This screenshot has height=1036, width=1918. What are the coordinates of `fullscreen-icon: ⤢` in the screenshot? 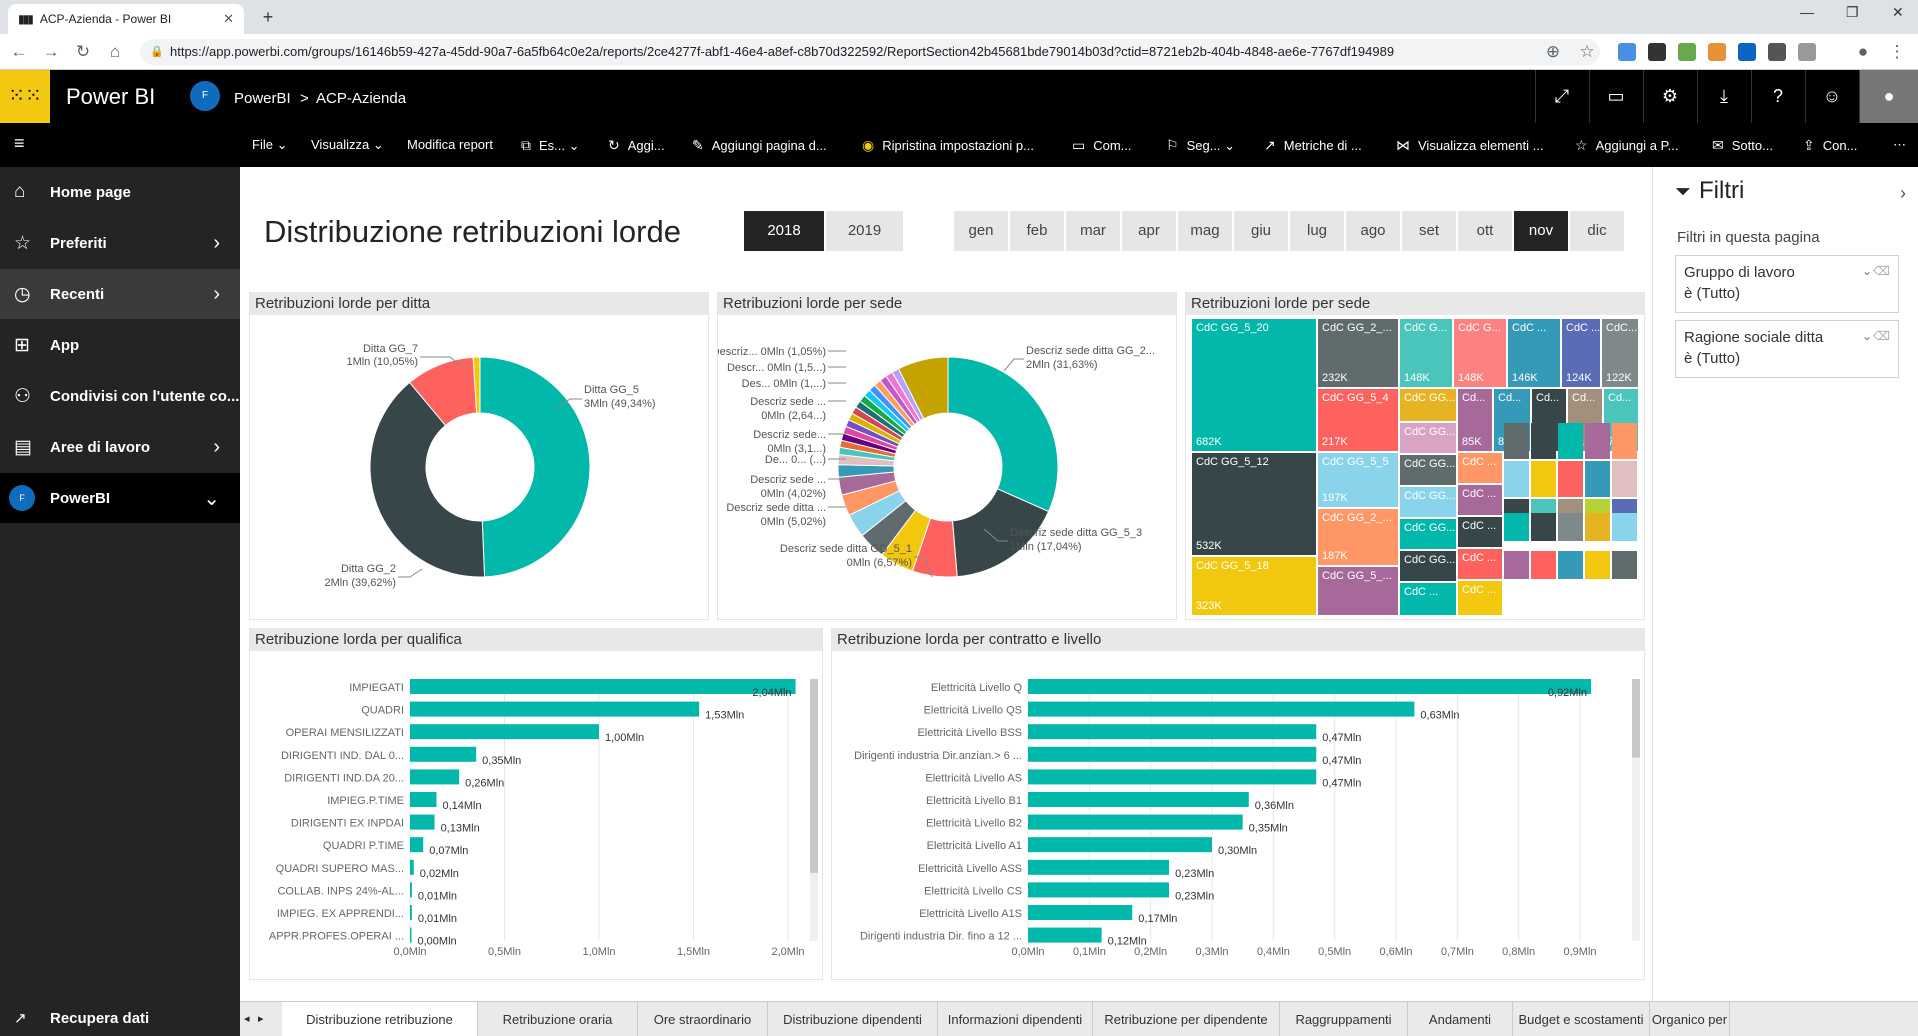 It's located at (1561, 96).